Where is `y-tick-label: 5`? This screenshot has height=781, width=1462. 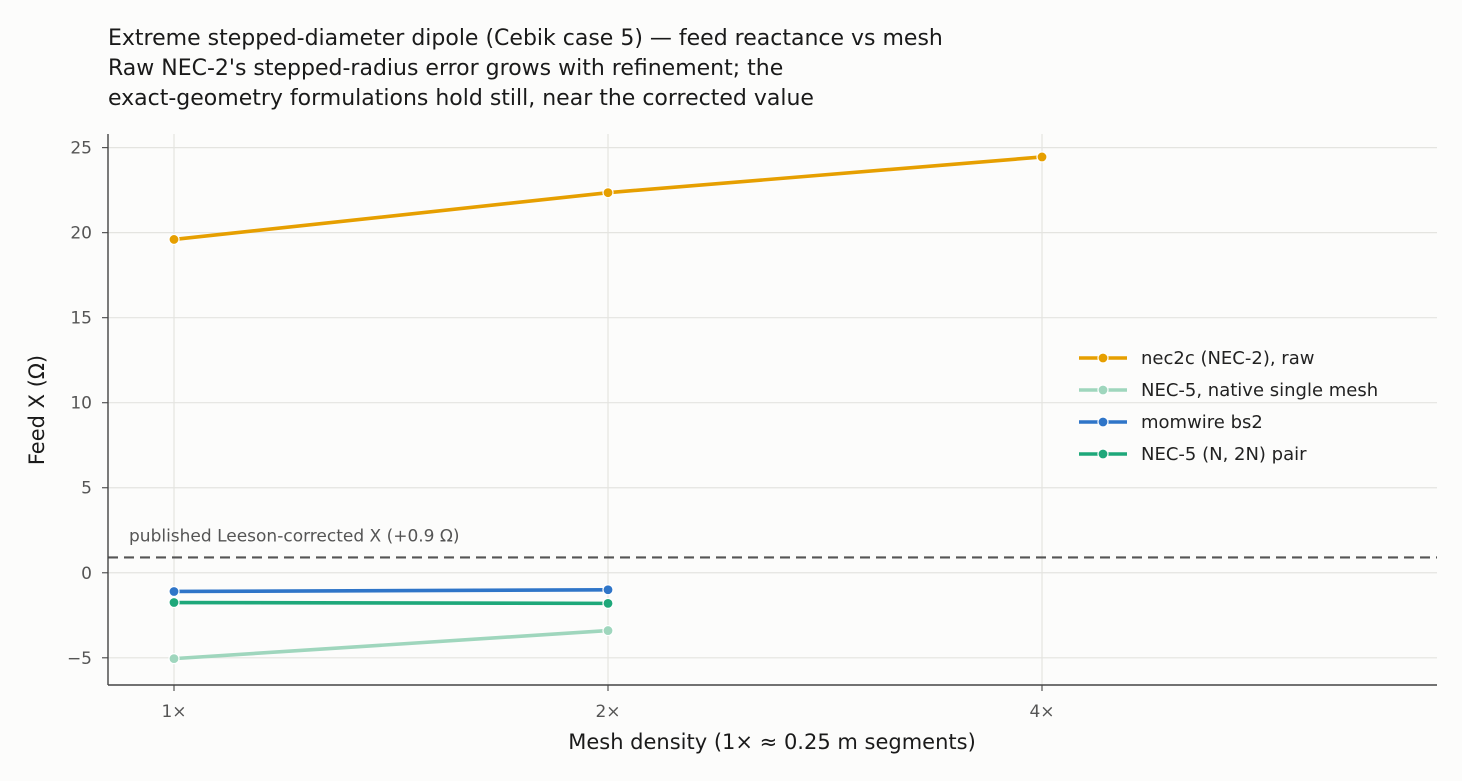
y-tick-label: 5 is located at coordinates (86, 489).